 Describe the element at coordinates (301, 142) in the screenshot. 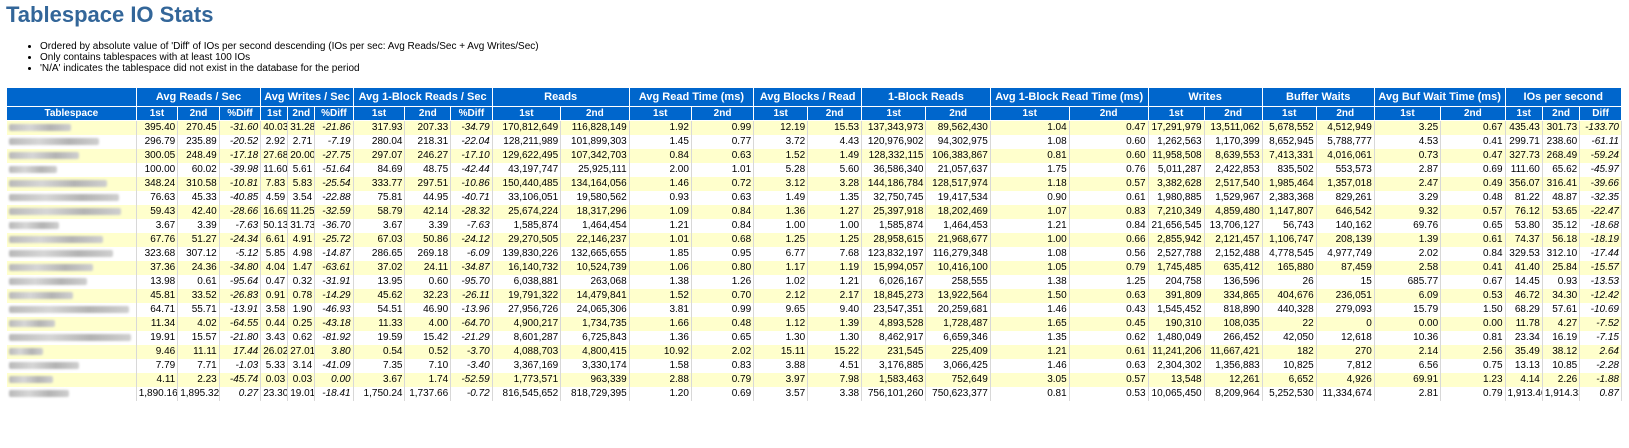

I see `table-cell: 2.71` at that location.